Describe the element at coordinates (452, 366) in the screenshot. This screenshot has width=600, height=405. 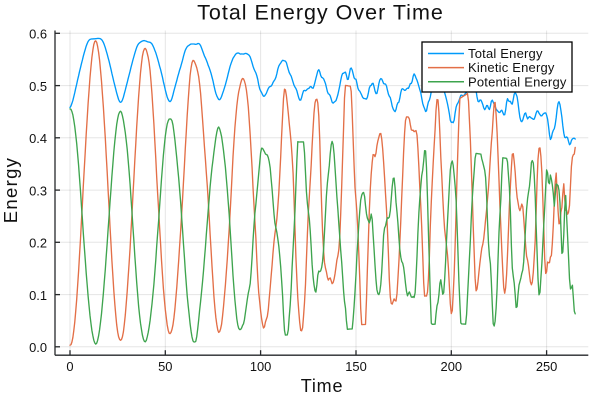
I see `svg-text: 200` at that location.